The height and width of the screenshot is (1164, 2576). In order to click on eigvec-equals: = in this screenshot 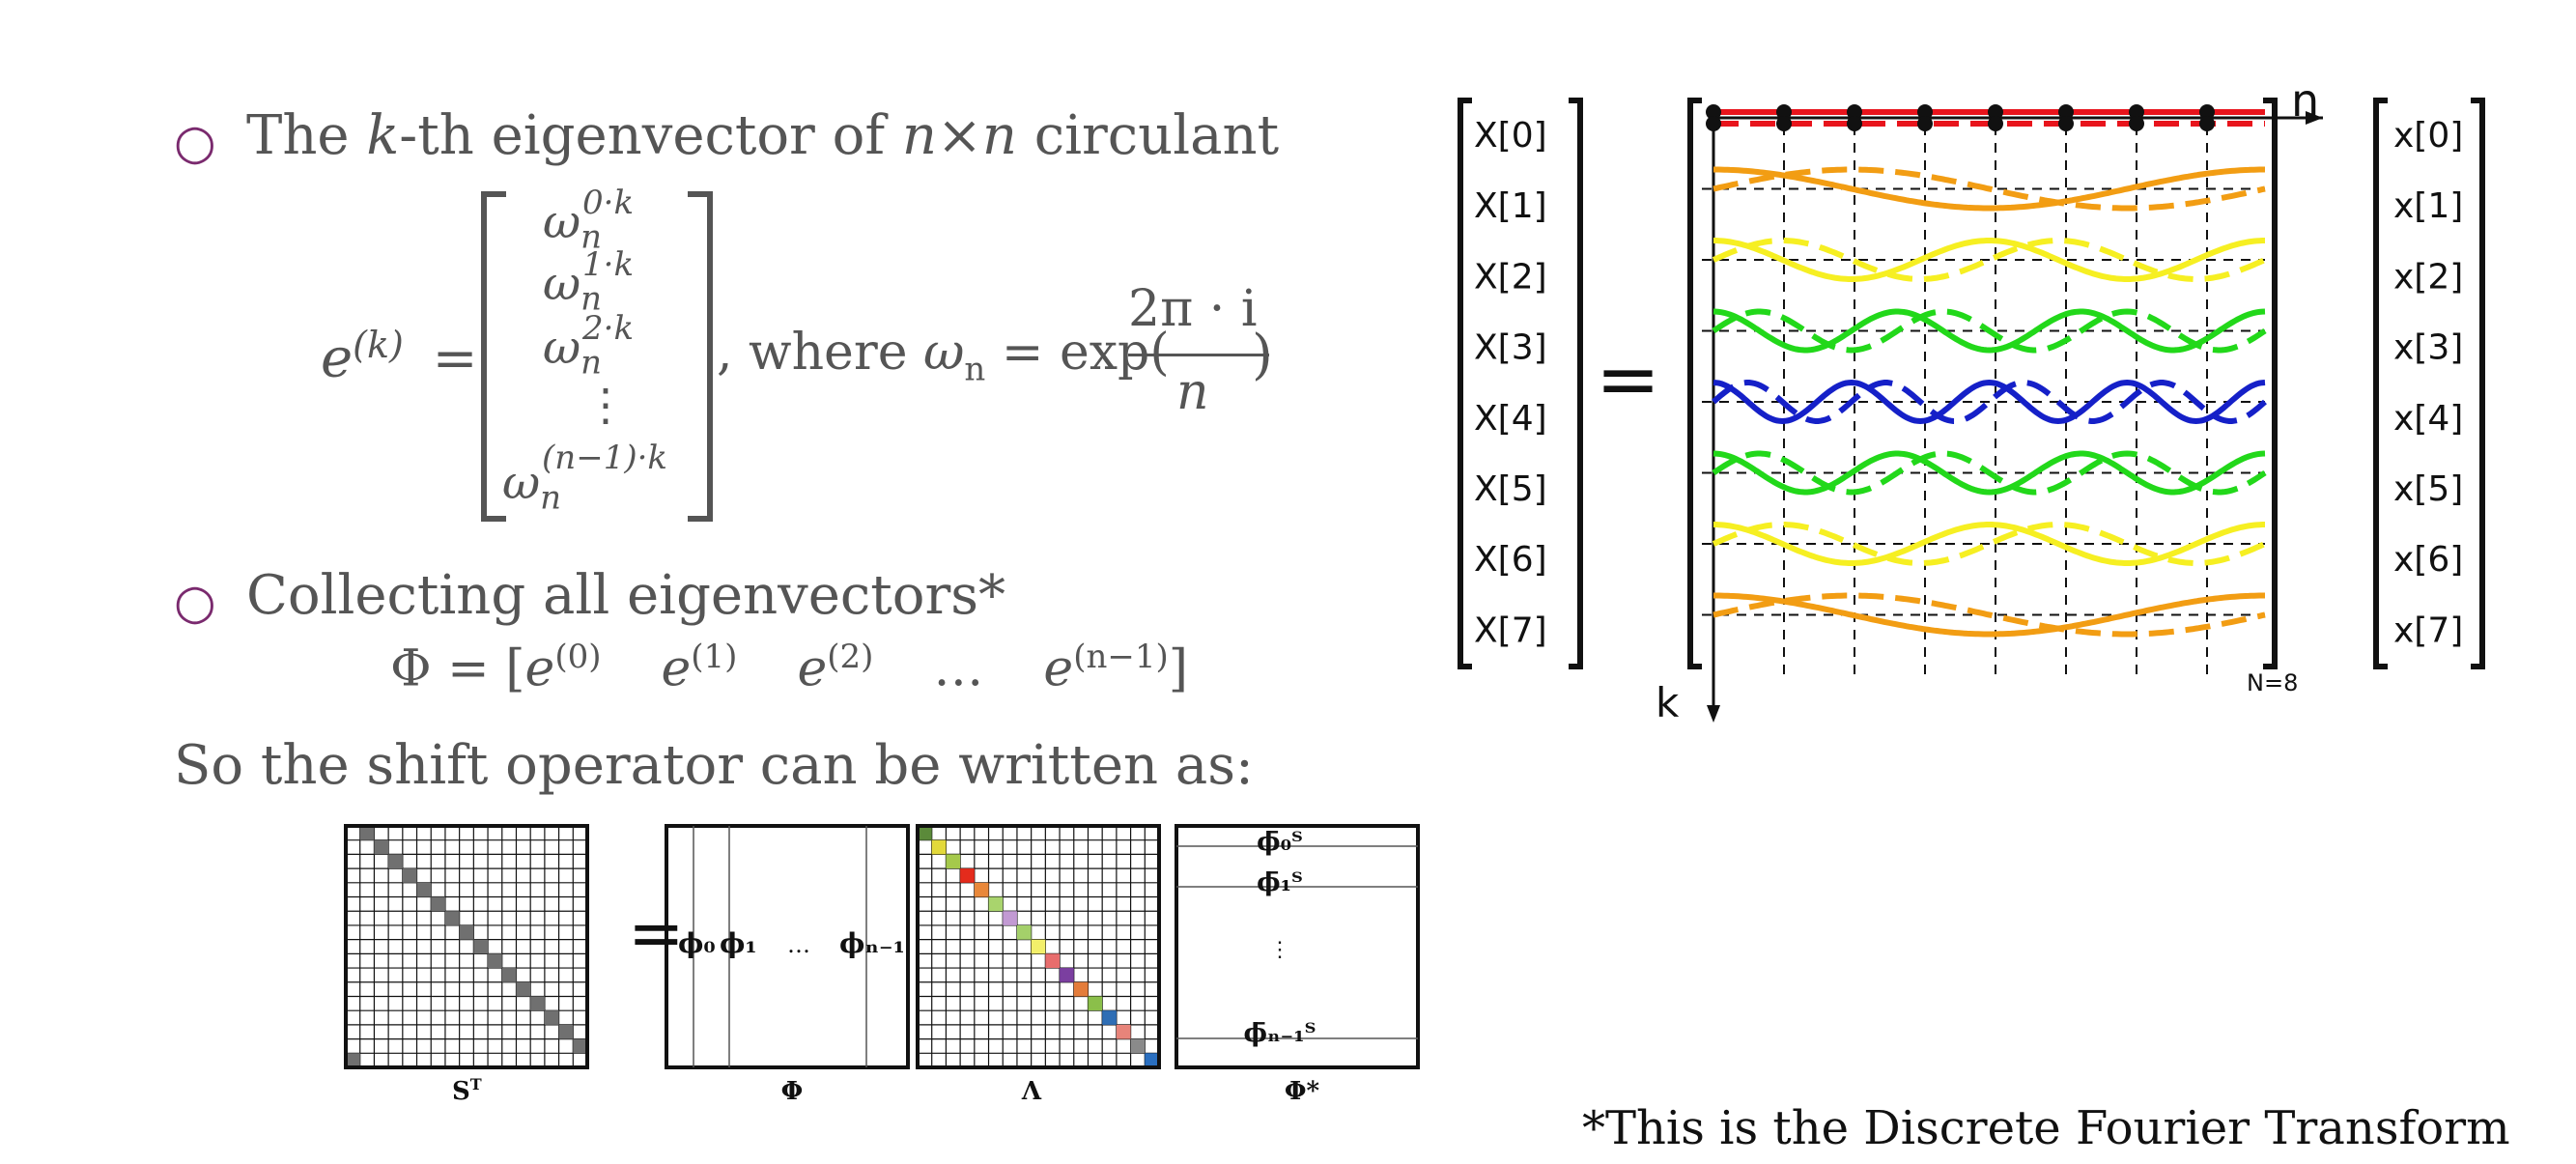, I will do `click(455, 358)`.